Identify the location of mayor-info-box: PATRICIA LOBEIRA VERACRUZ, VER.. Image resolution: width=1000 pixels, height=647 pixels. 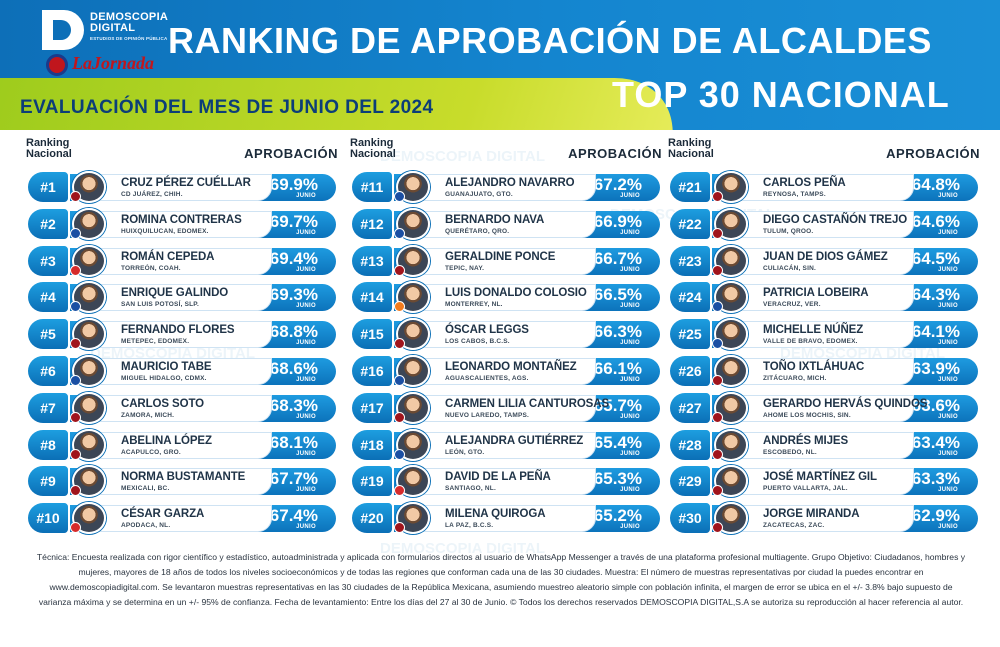
(819, 298).